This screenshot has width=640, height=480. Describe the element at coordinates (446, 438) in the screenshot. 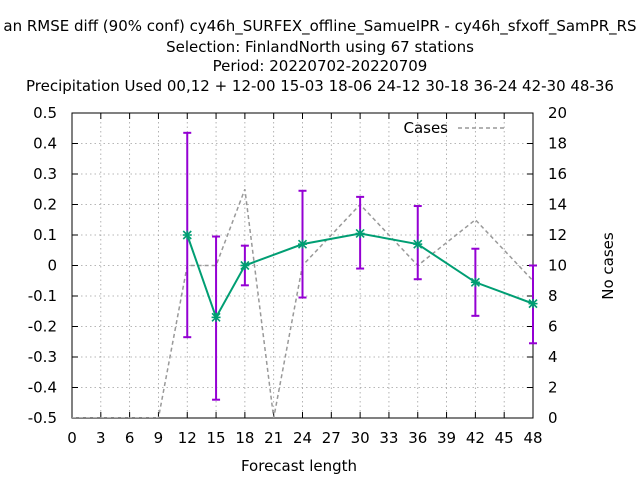

I see `x-tick-label: 39` at that location.